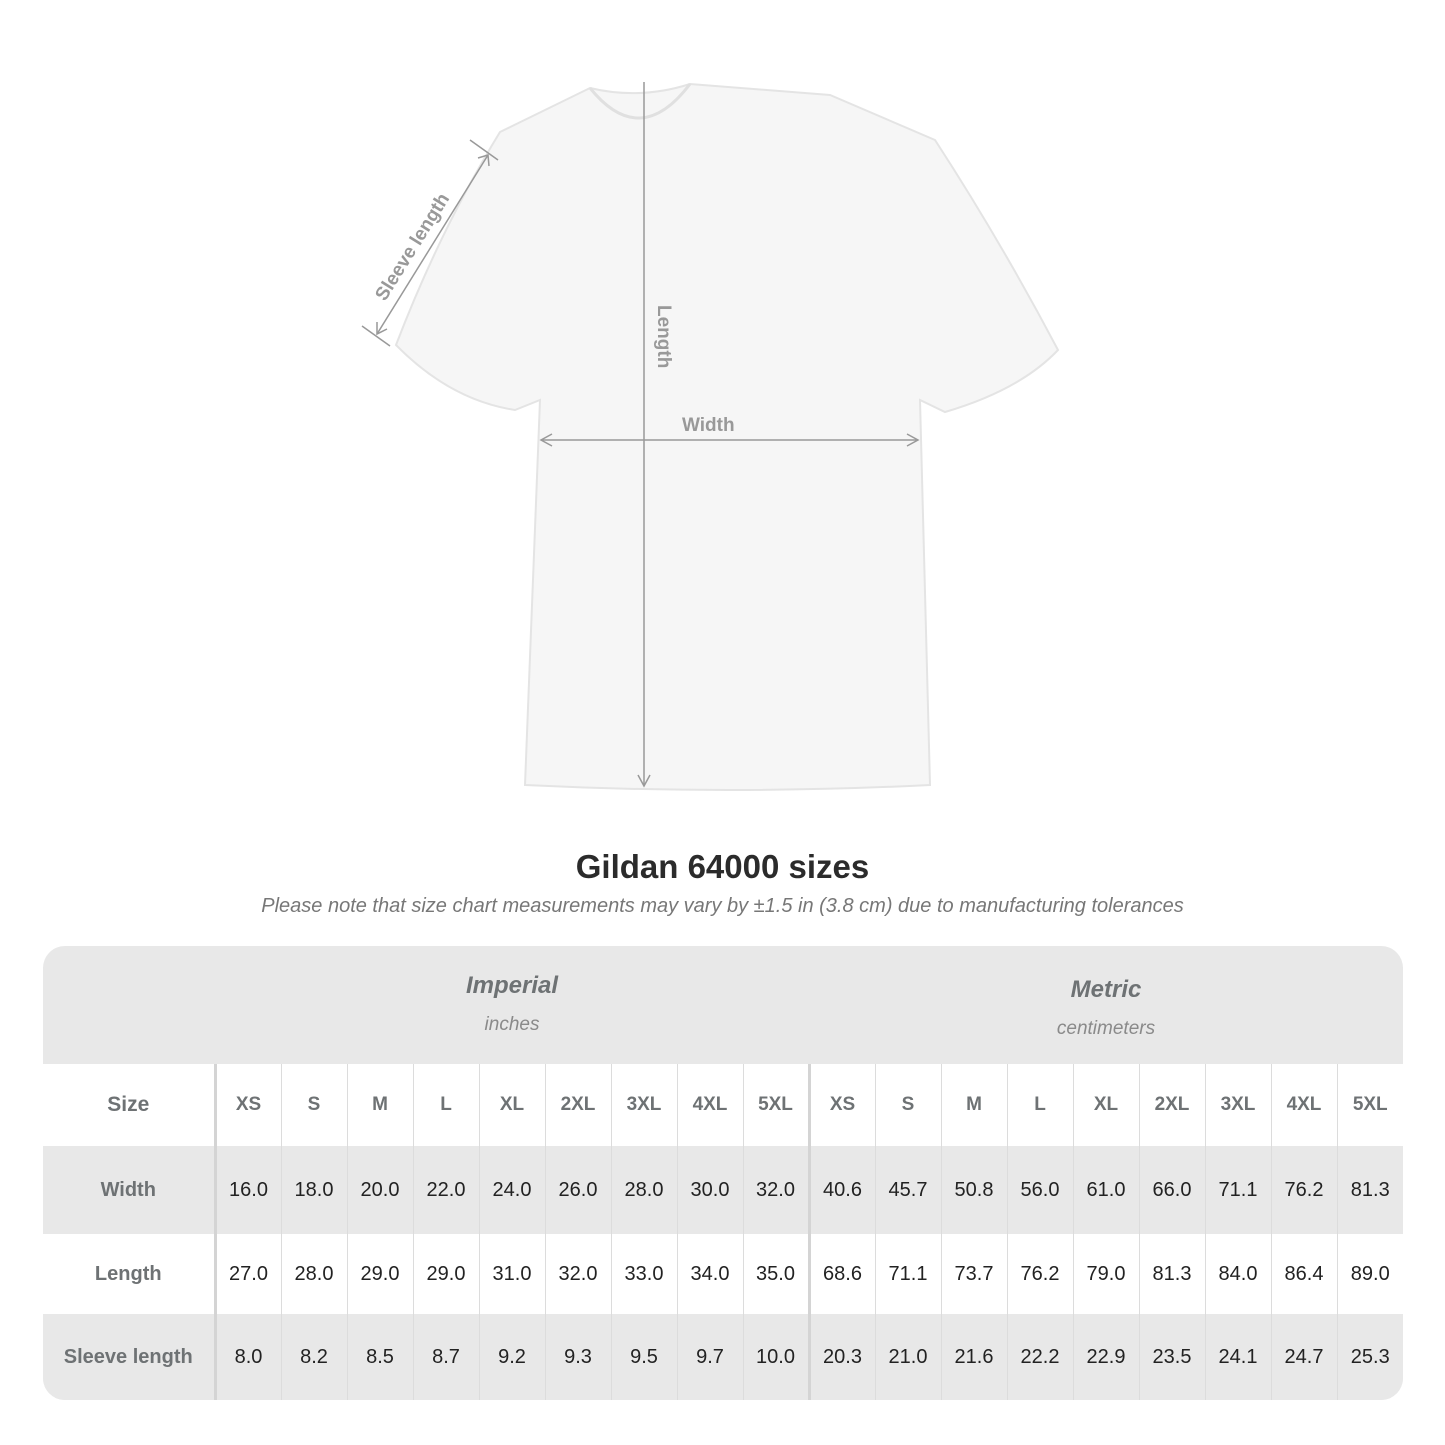 The height and width of the screenshot is (1445, 1445). Describe the element at coordinates (1105, 1190) in the screenshot. I see `metric-cell: 61.0` at that location.